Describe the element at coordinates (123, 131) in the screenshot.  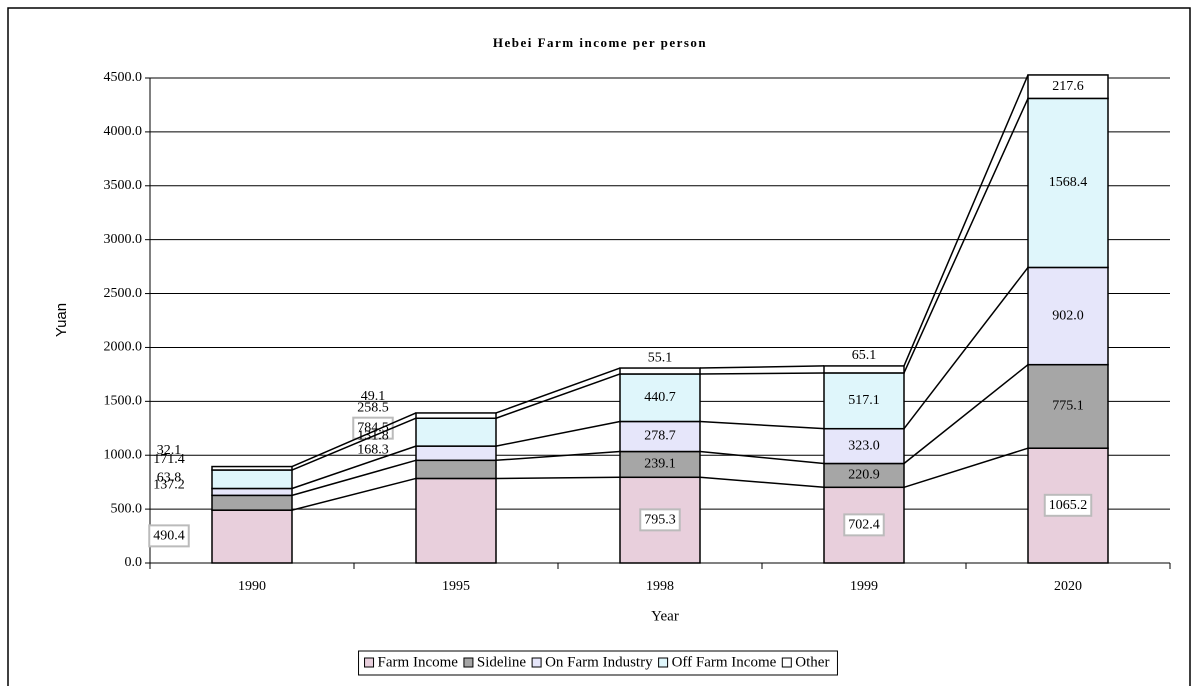
I see `y-tick-label: 4000.0` at that location.